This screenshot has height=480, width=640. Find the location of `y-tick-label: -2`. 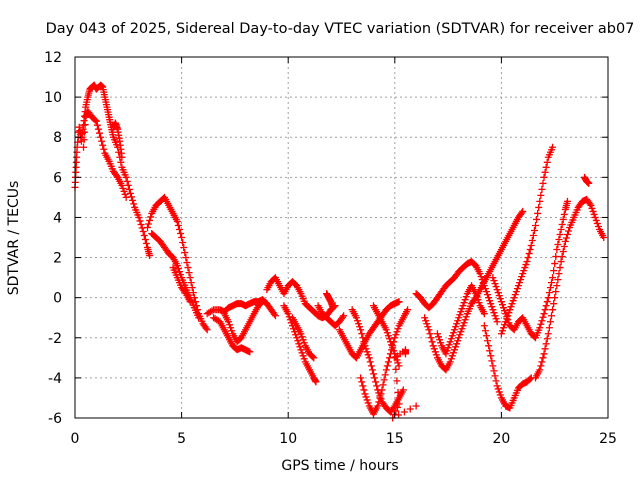

y-tick-label: -2 is located at coordinates (55, 339).